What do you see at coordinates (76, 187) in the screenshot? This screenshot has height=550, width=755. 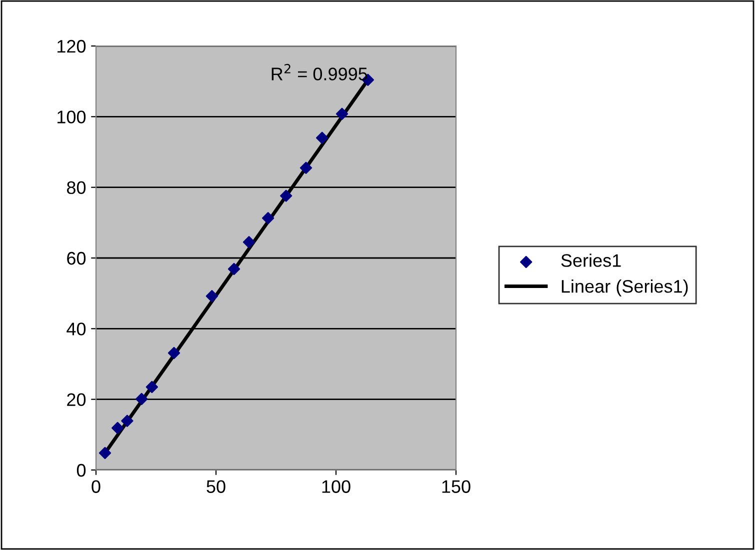 I see `y-tick-label: 80` at bounding box center [76, 187].